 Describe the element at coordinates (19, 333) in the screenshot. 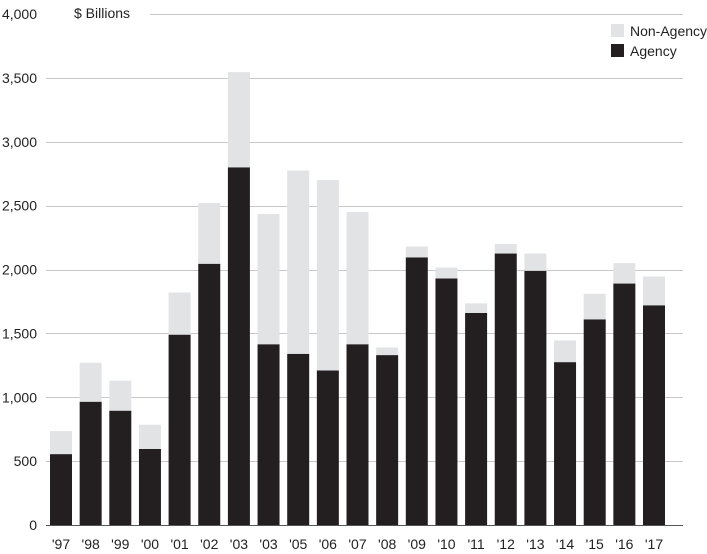

I see `y-tick-label: 1,500` at that location.